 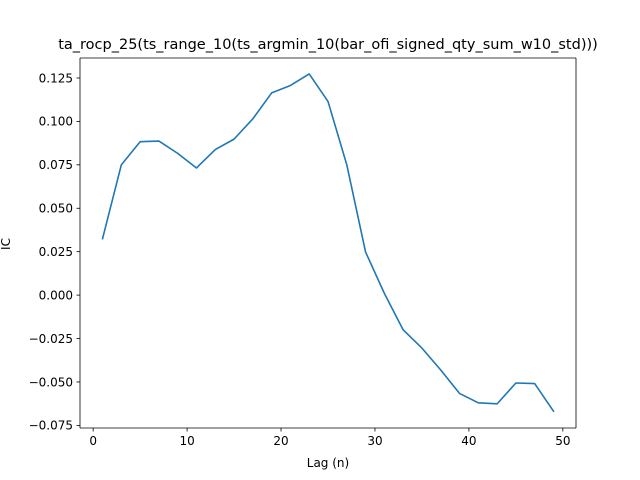 I want to click on x-axis-label: Lag (n), so click(x=328, y=463).